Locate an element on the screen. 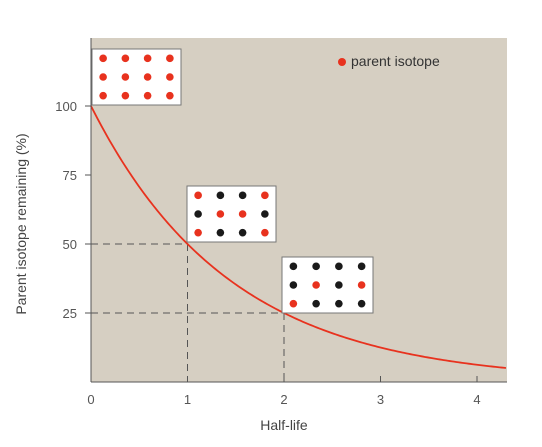  legend-parent-dot is located at coordinates (342, 62).